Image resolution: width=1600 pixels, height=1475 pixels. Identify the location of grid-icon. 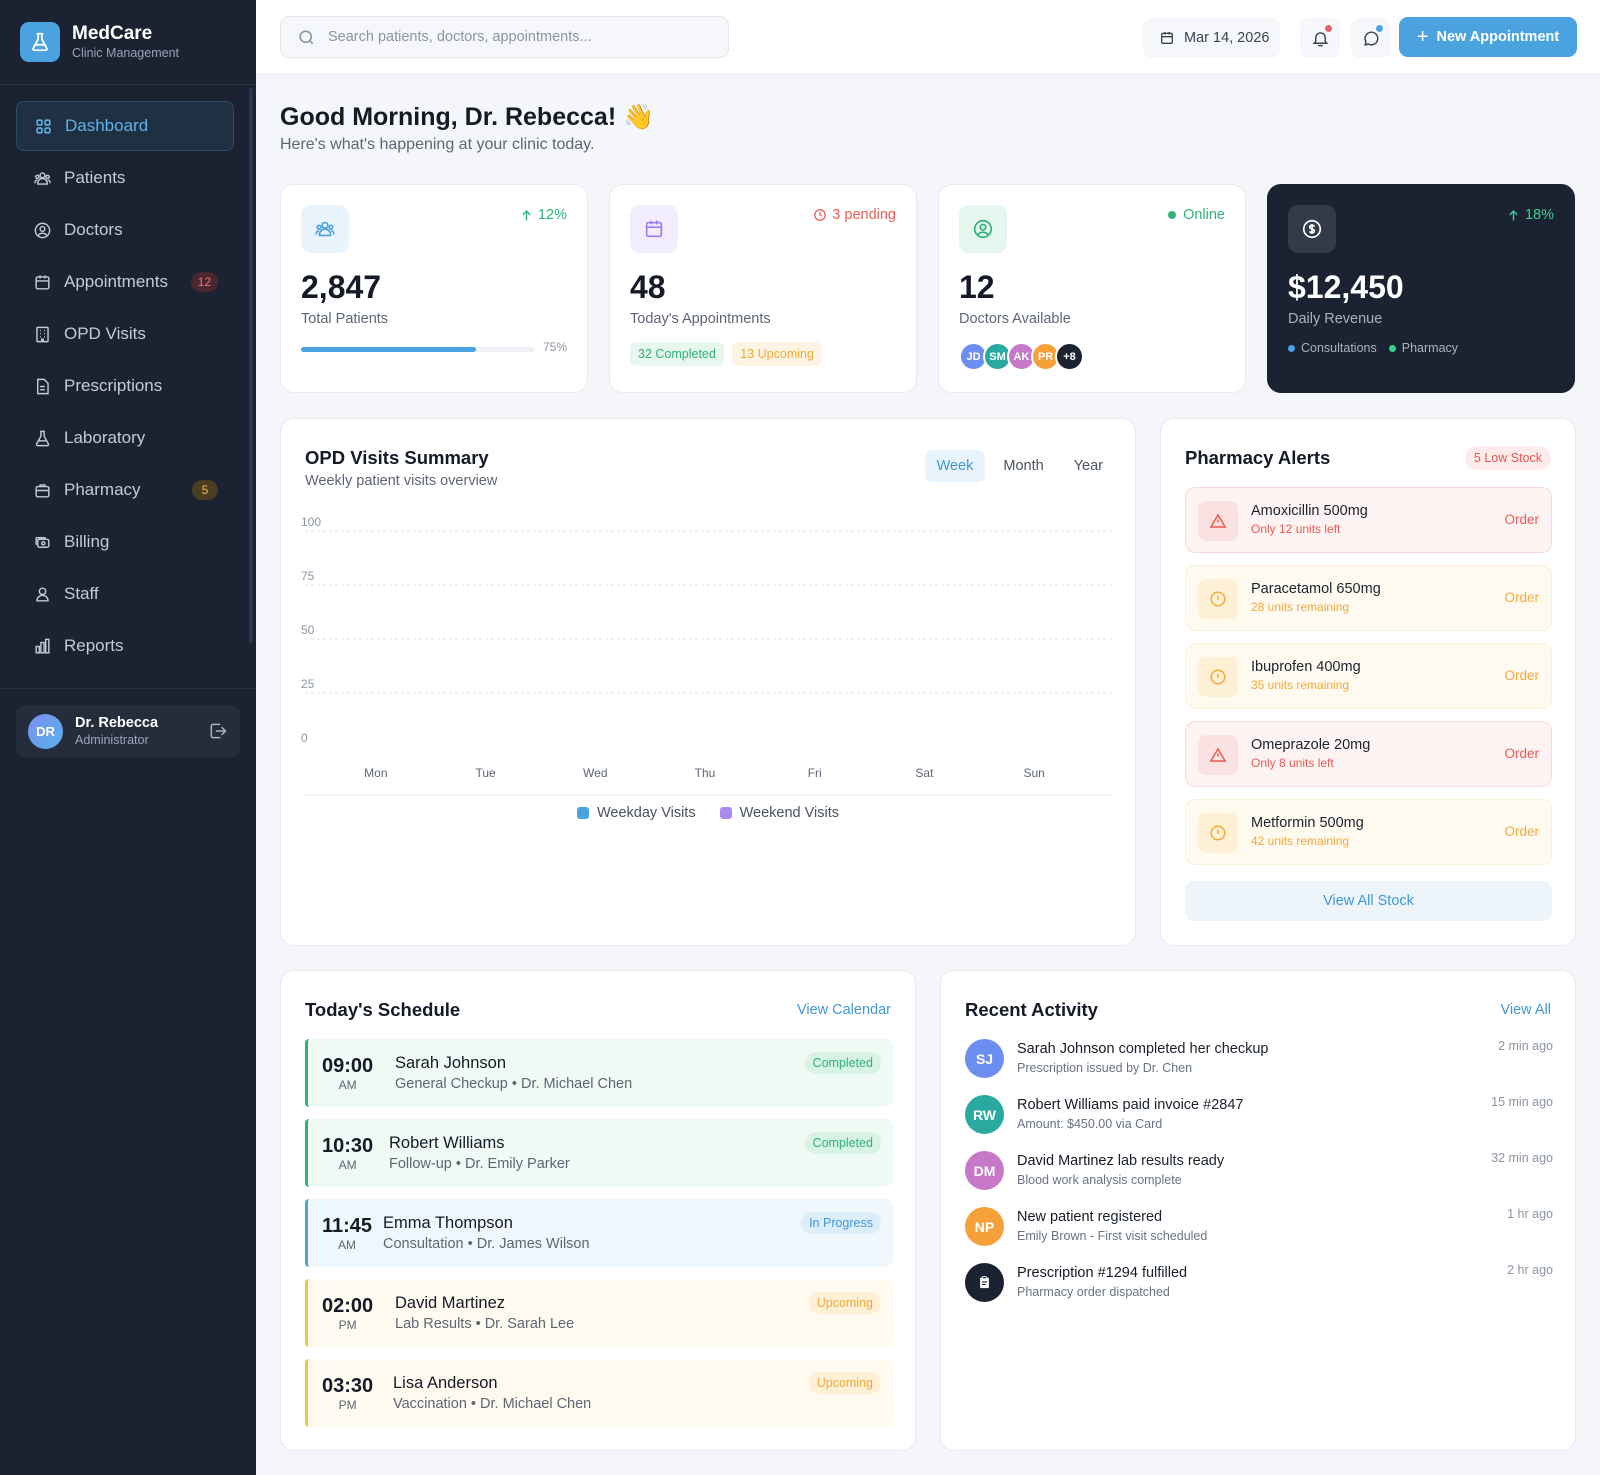
(43, 126).